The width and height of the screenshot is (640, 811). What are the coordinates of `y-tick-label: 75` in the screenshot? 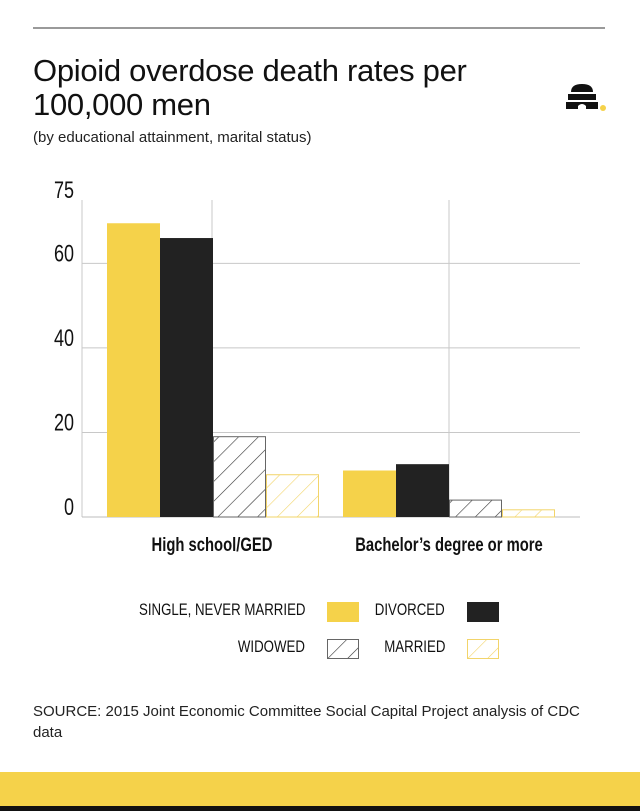 It's located at (64, 192).